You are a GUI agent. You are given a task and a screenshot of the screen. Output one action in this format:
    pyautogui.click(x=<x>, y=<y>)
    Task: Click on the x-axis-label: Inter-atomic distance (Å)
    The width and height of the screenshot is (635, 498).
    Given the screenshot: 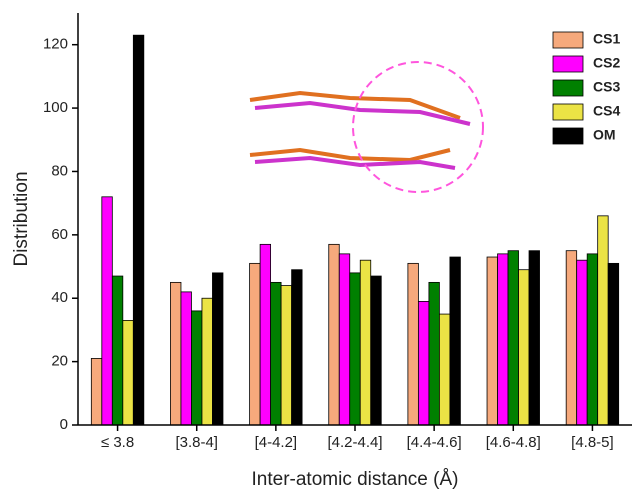 What is the action you would take?
    pyautogui.click(x=355, y=479)
    